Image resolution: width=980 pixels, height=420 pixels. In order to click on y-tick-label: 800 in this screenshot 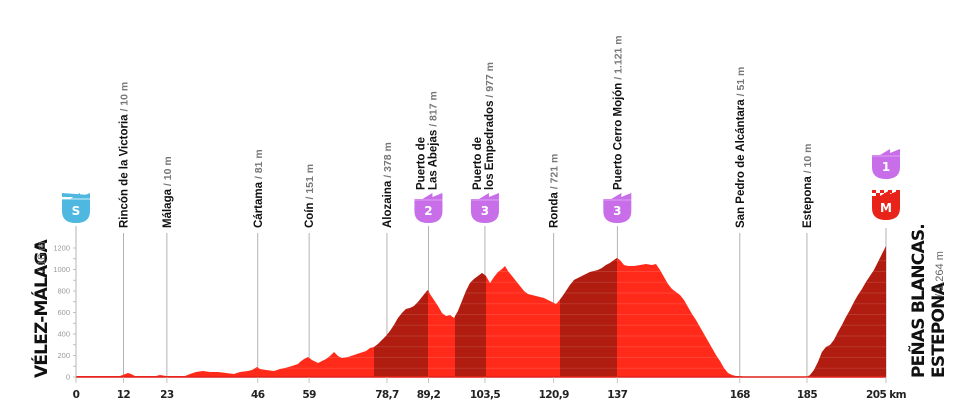, I will do `click(63, 291)`.